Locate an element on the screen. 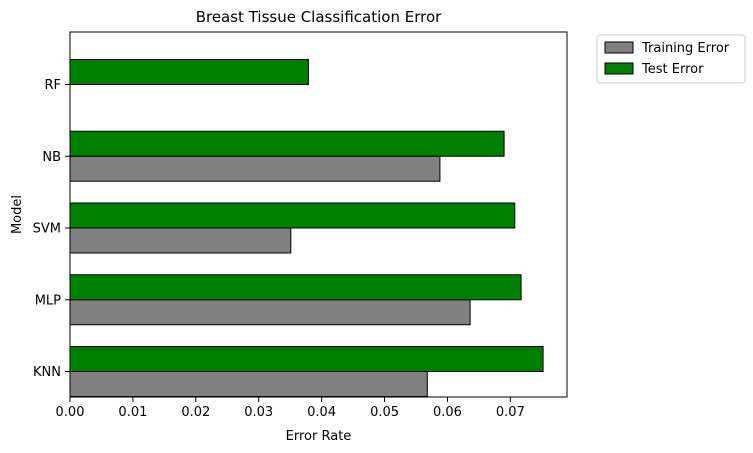  bar-test-error-knn is located at coordinates (306, 359).